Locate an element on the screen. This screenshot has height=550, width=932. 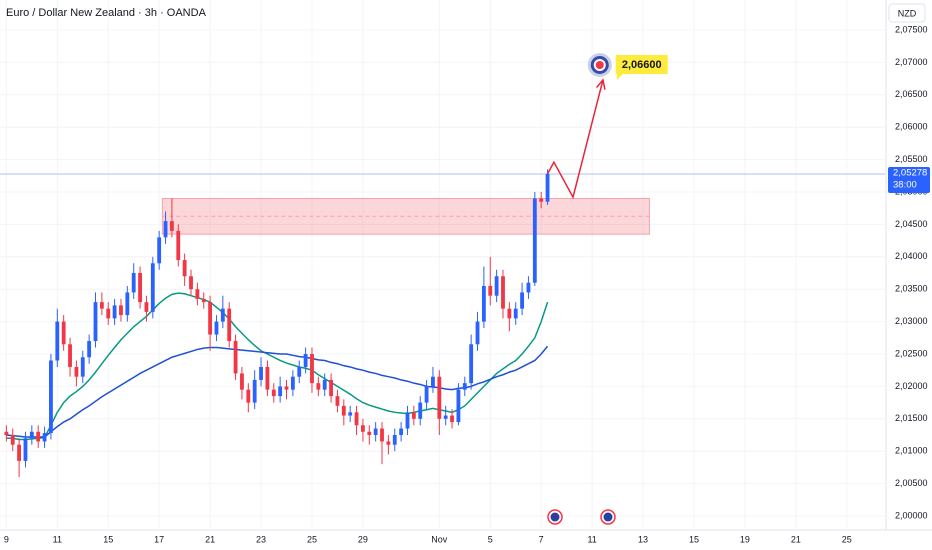
event-icons is located at coordinates (581, 517).